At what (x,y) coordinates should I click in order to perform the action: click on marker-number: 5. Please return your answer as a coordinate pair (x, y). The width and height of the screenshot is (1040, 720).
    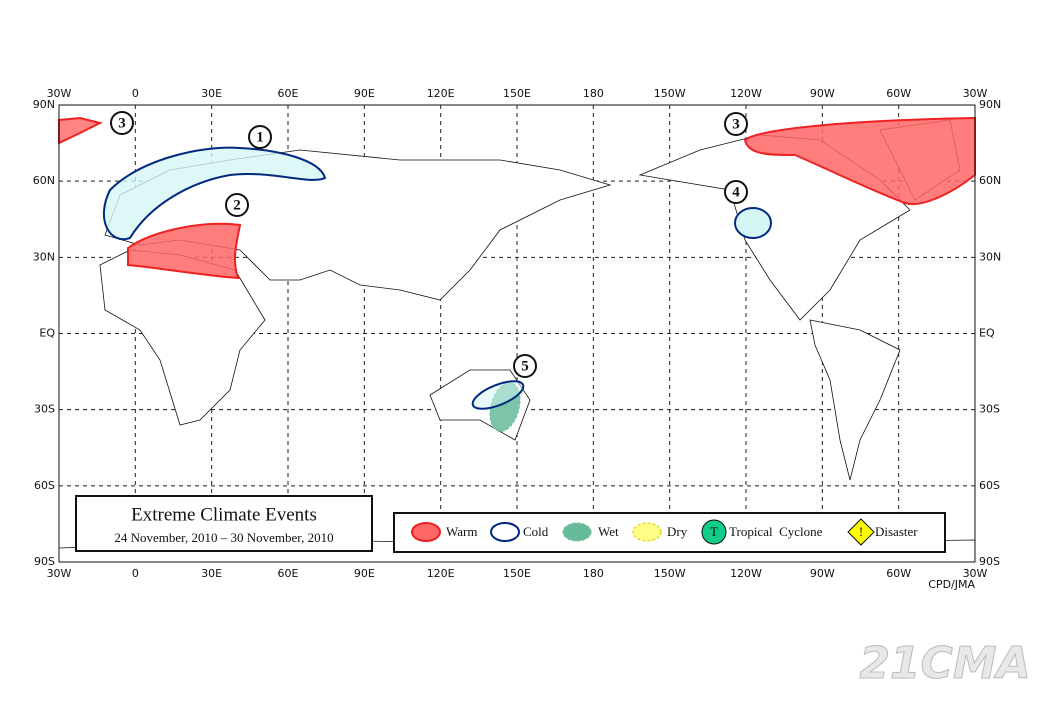
    Looking at the image, I should click on (525, 366).